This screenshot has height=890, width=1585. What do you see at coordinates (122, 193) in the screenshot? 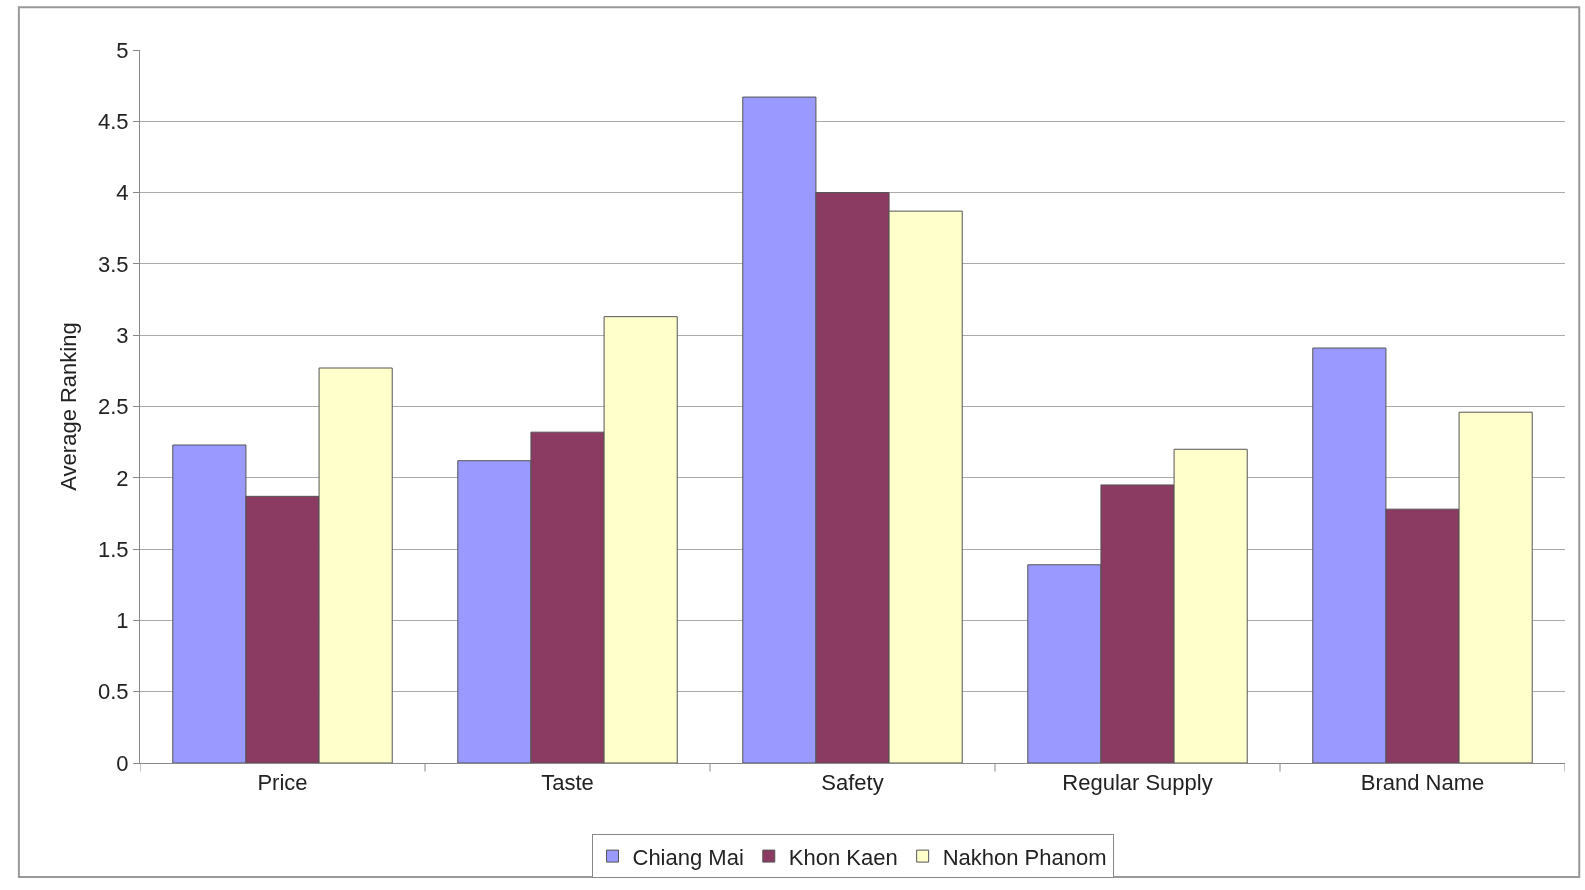
I see `y-tick-label: 4` at bounding box center [122, 193].